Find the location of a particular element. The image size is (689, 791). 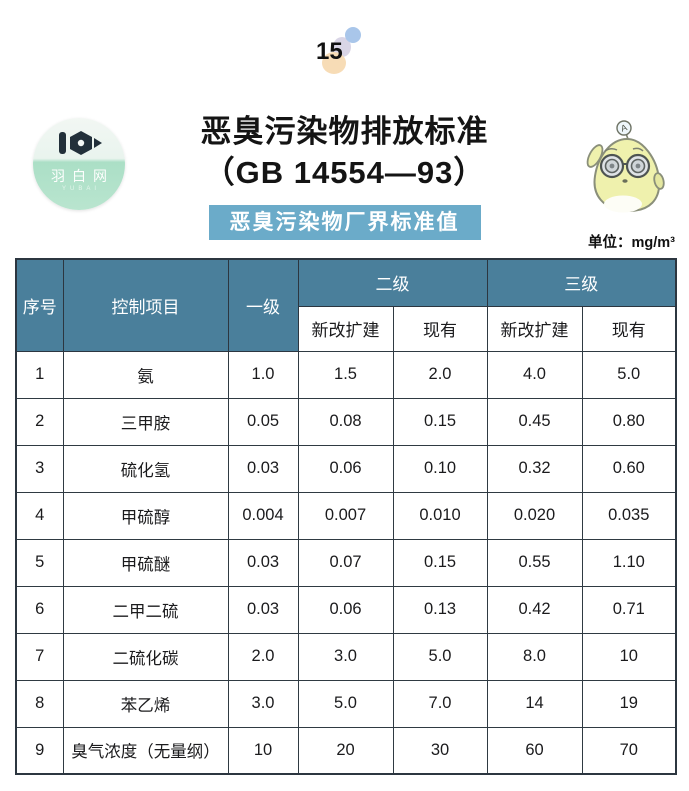

table-row: 8 苯乙烯 3.0 5.0 7.0 14 19 is located at coordinates (346, 703).